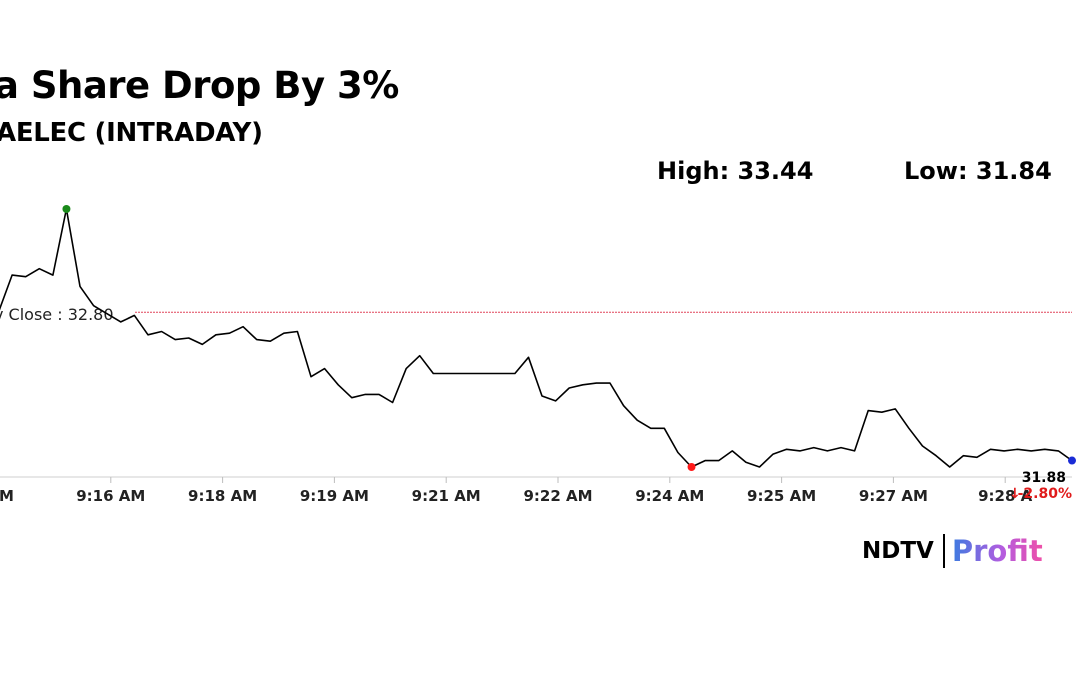 Image resolution: width=1080 pixels, height=675 pixels. I want to click on high-value-label: High: 33.44, so click(735, 171).